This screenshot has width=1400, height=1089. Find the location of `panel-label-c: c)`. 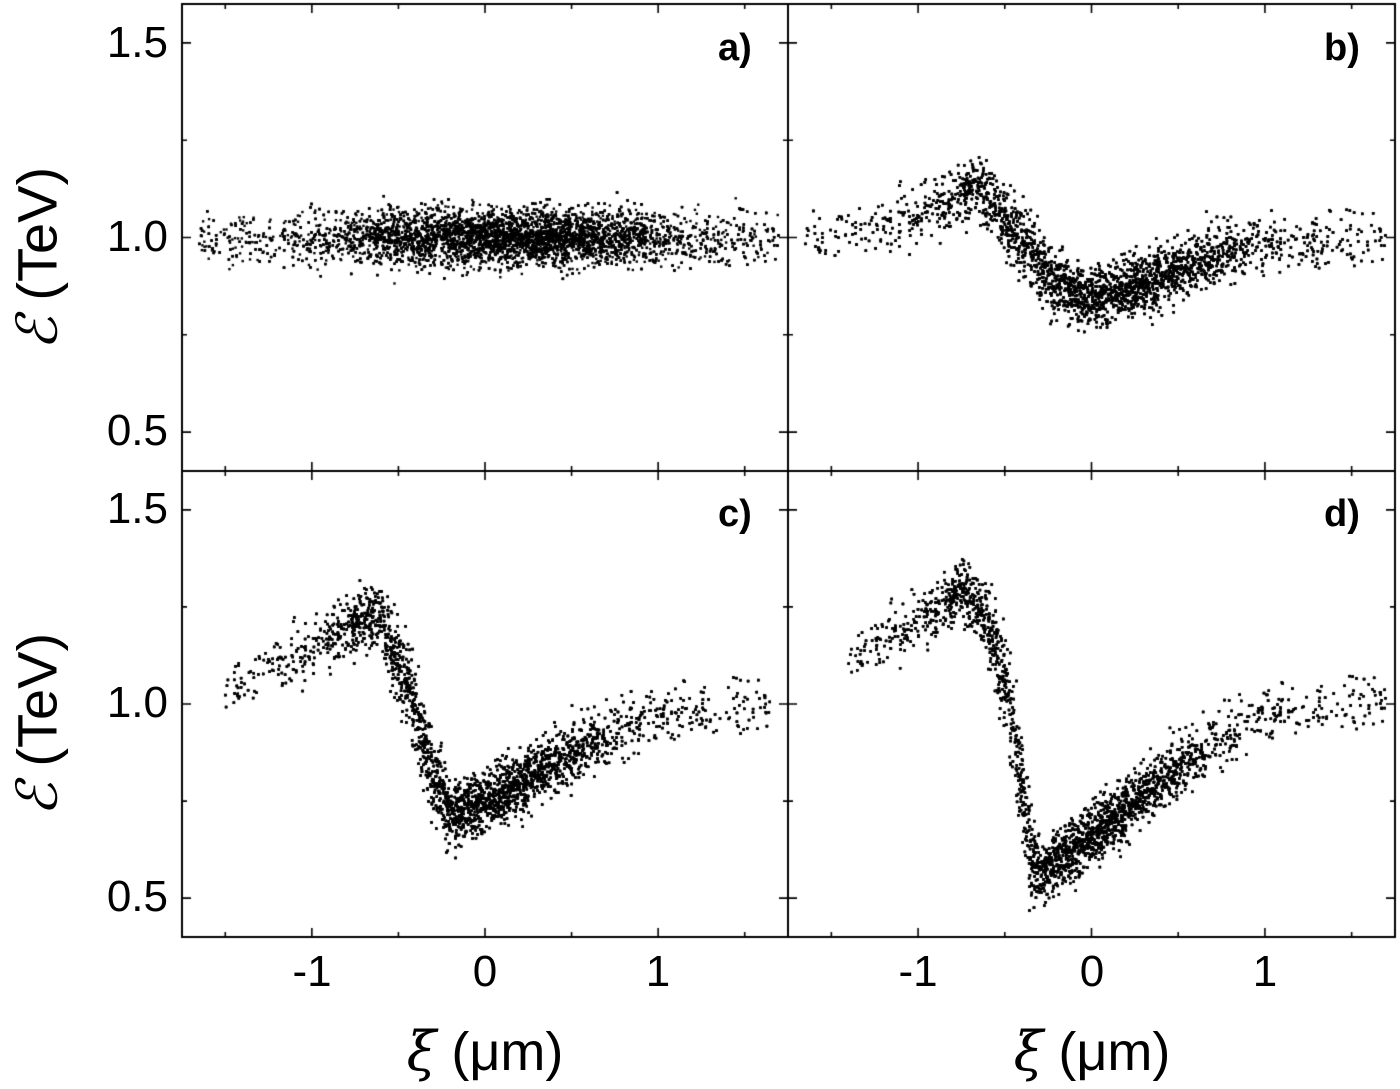

panel-label-c: c) is located at coordinates (735, 514).